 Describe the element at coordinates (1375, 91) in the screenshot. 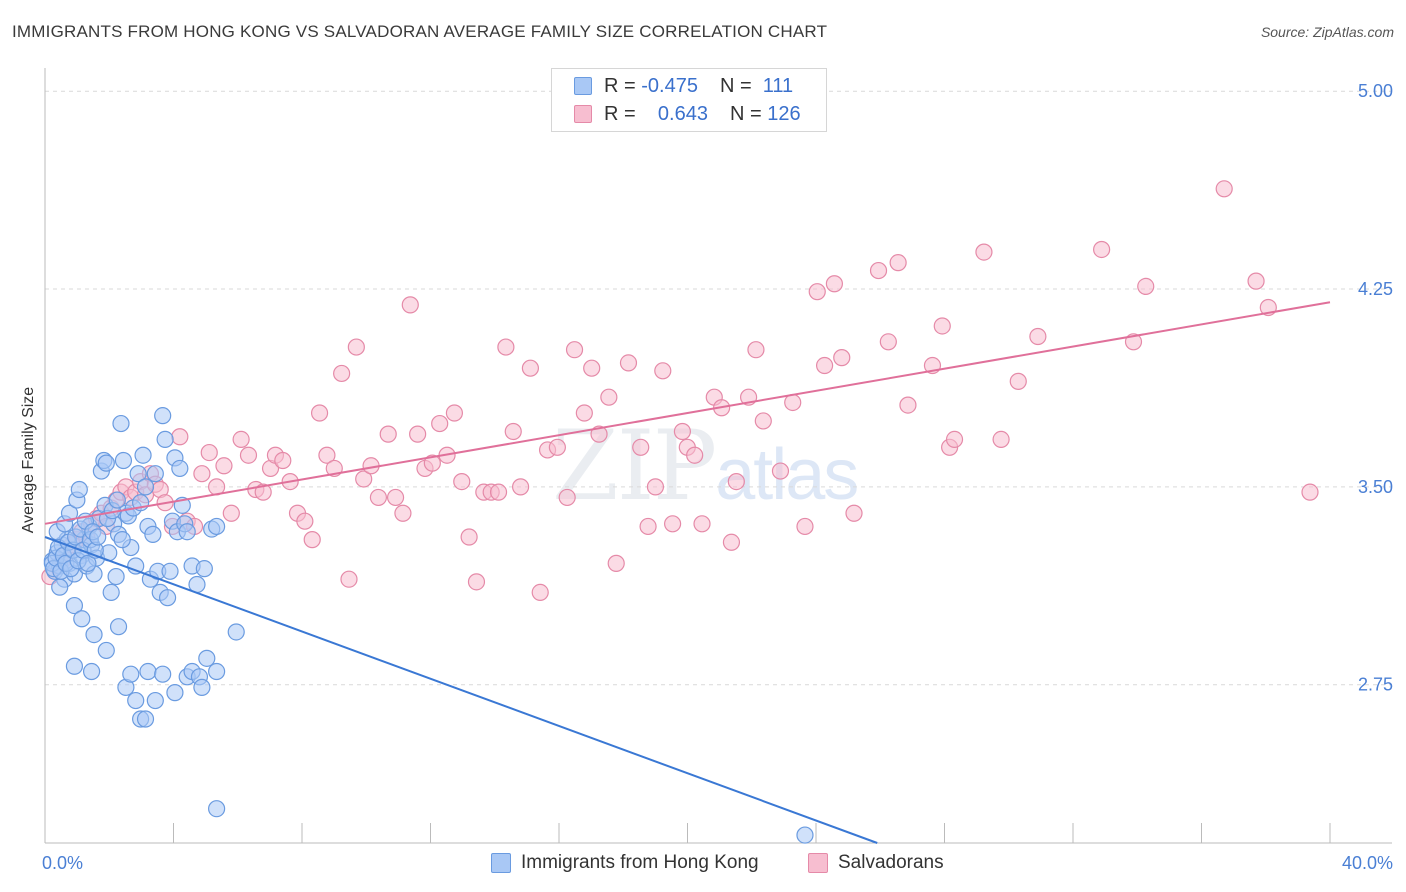

I see `y-tick-label: 5.00` at that location.